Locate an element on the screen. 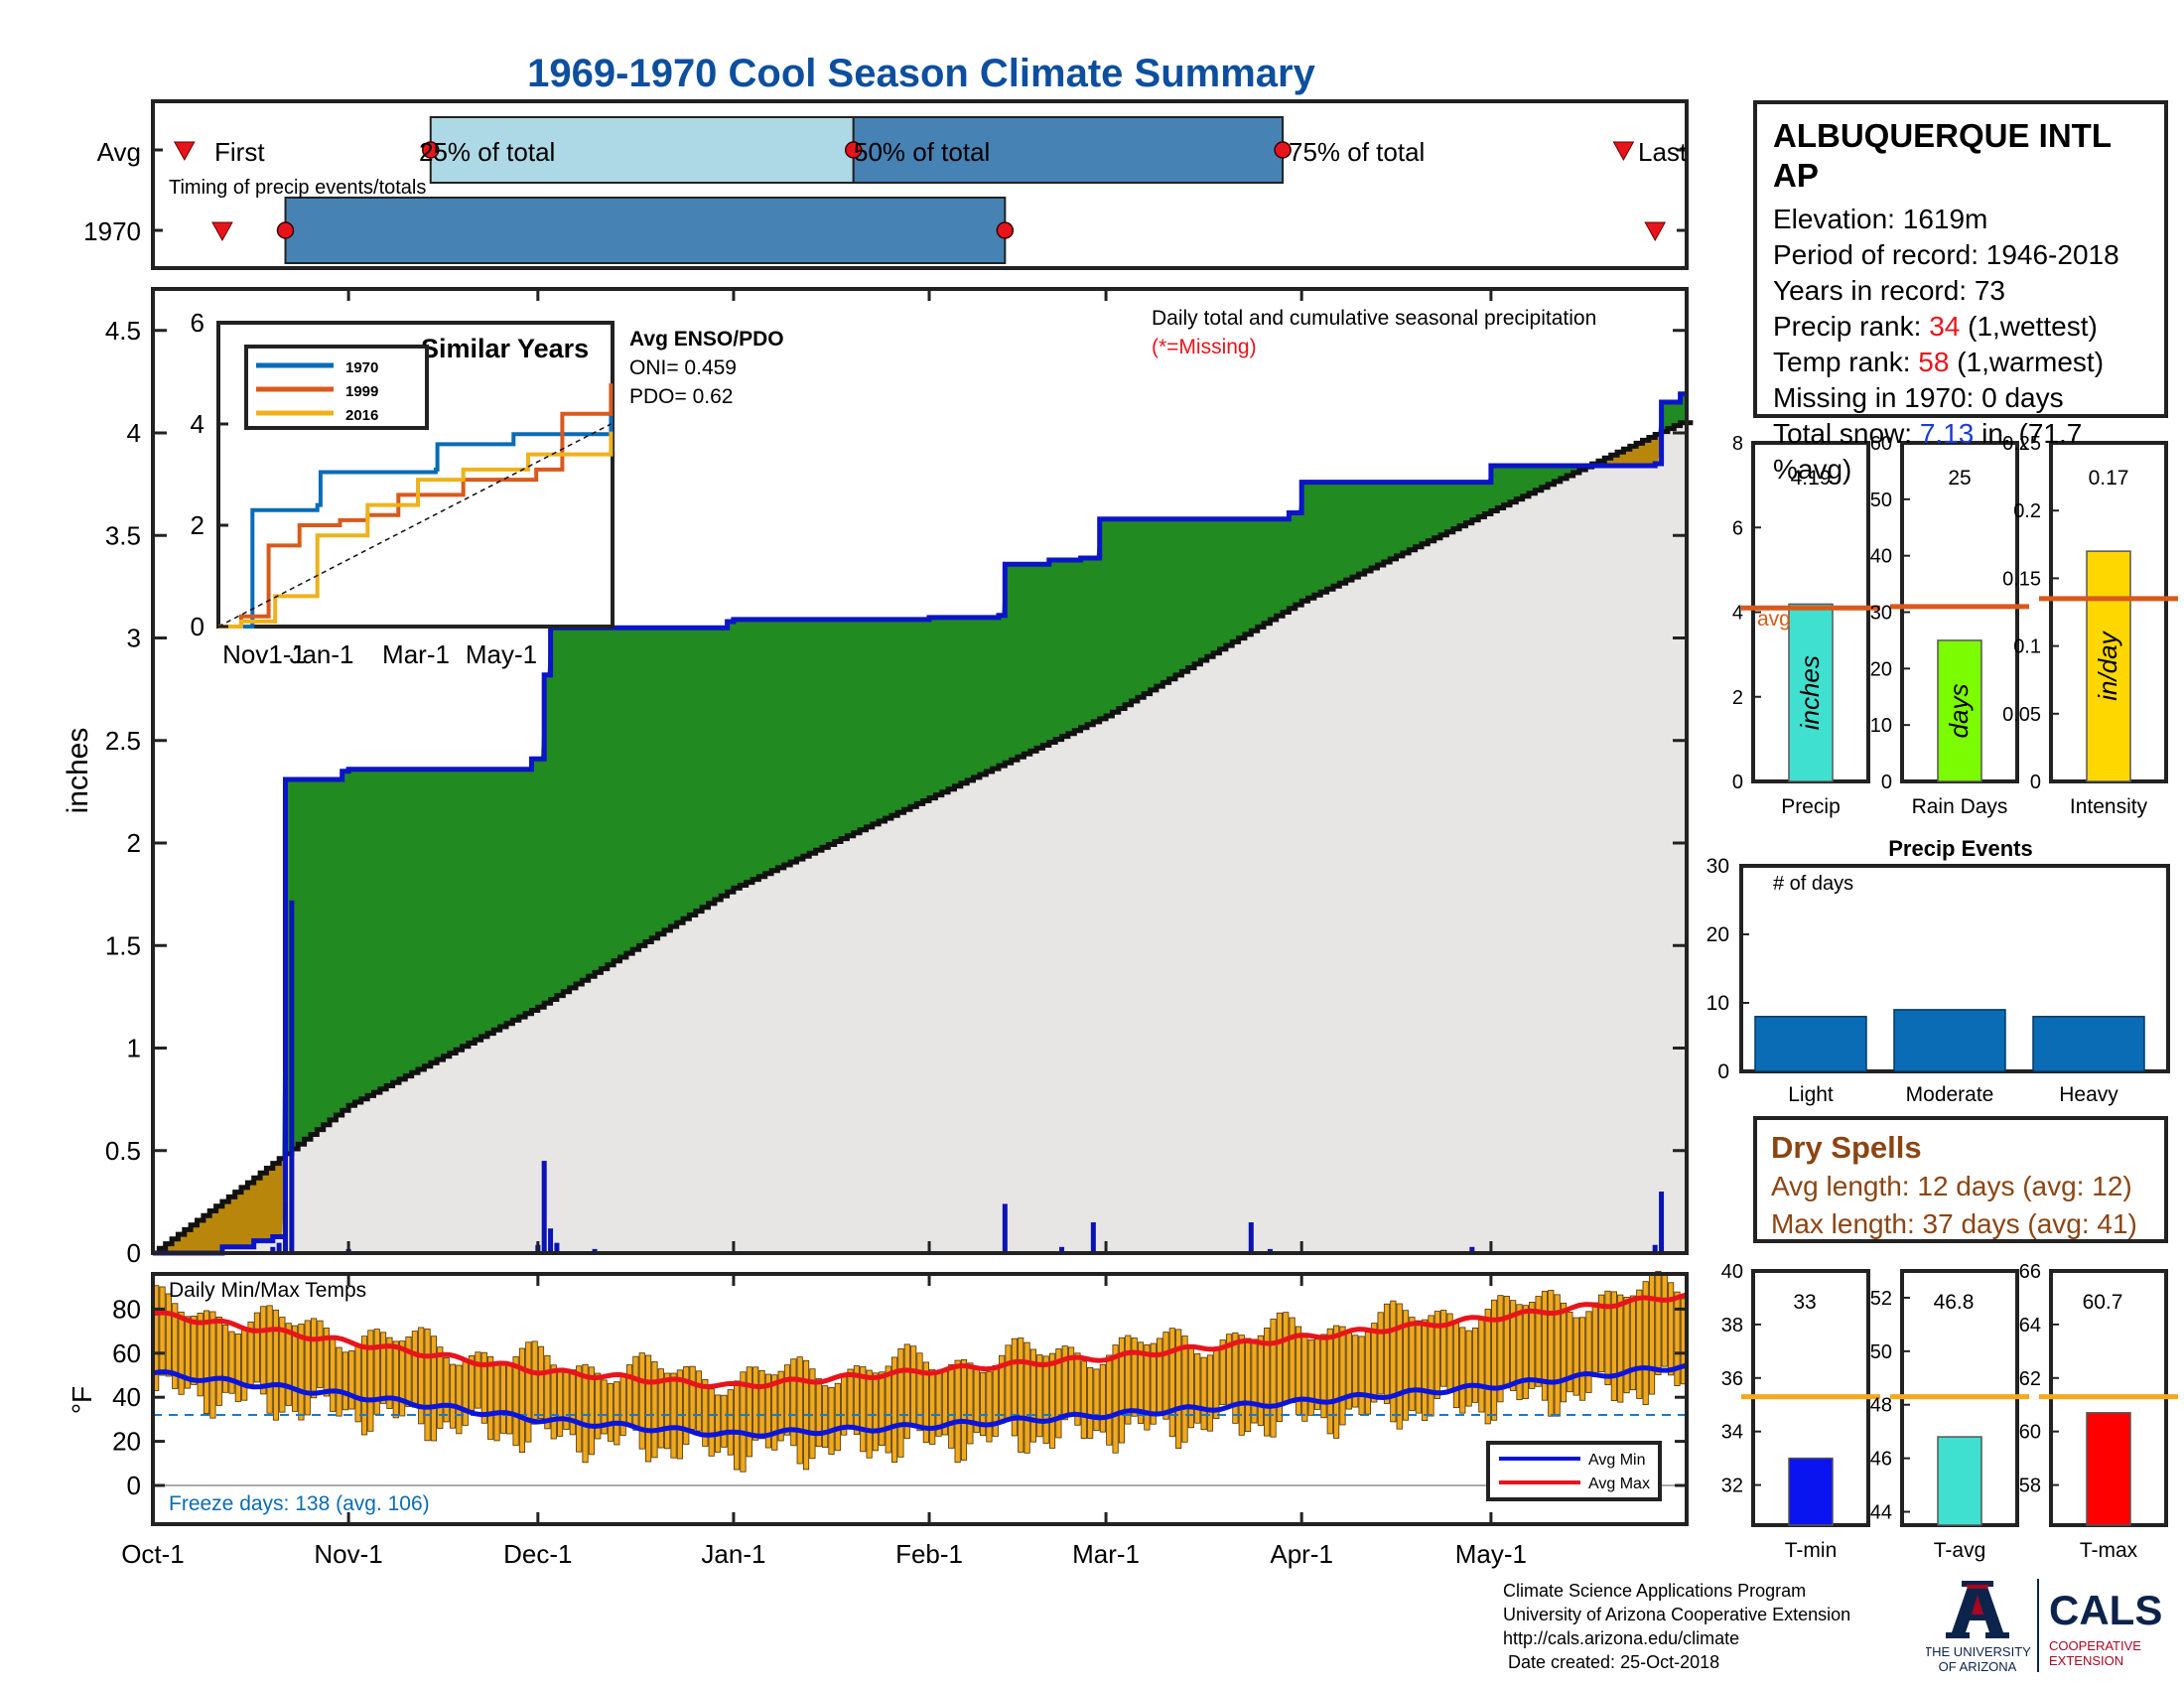 This screenshot has width=2184, height=1688. tsum-ytick-label: 52 is located at coordinates (1881, 1299).